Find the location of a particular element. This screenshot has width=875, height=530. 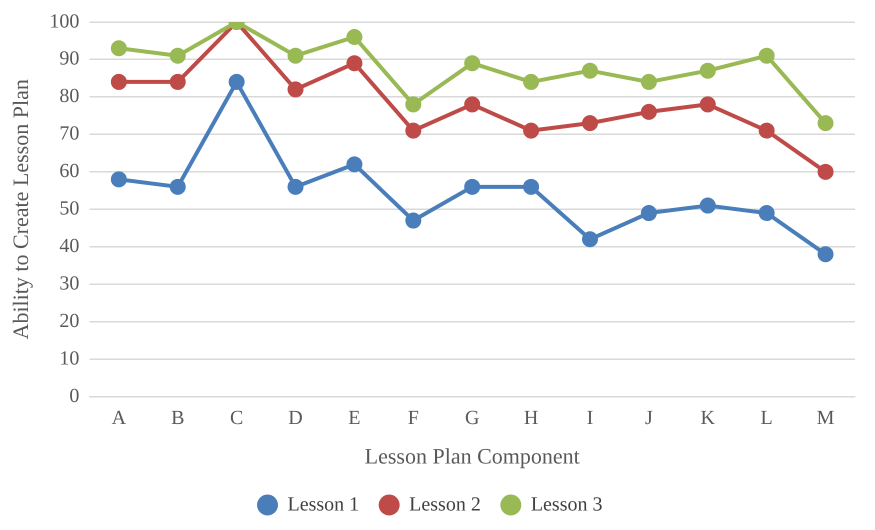

y-tick-label: 60 is located at coordinates (69, 171).